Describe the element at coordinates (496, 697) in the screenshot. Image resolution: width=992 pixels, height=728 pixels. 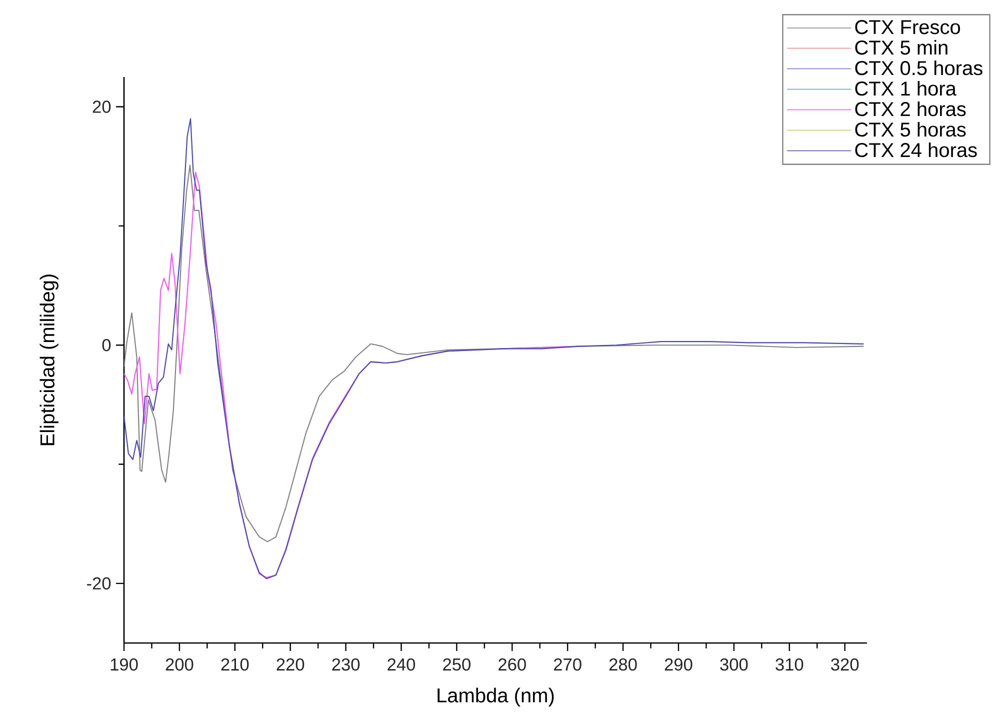
I see `x-axis-title: Lambda (nm)` at that location.